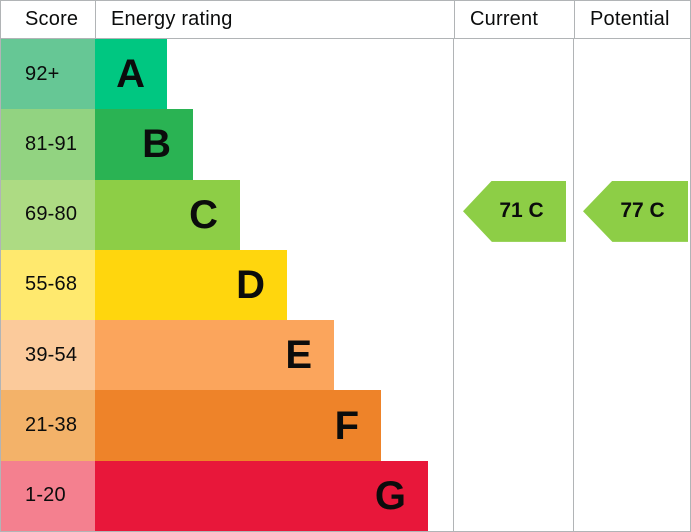 This screenshot has width=691, height=532. What do you see at coordinates (261, 495) in the screenshot?
I see `band-bar: G` at bounding box center [261, 495].